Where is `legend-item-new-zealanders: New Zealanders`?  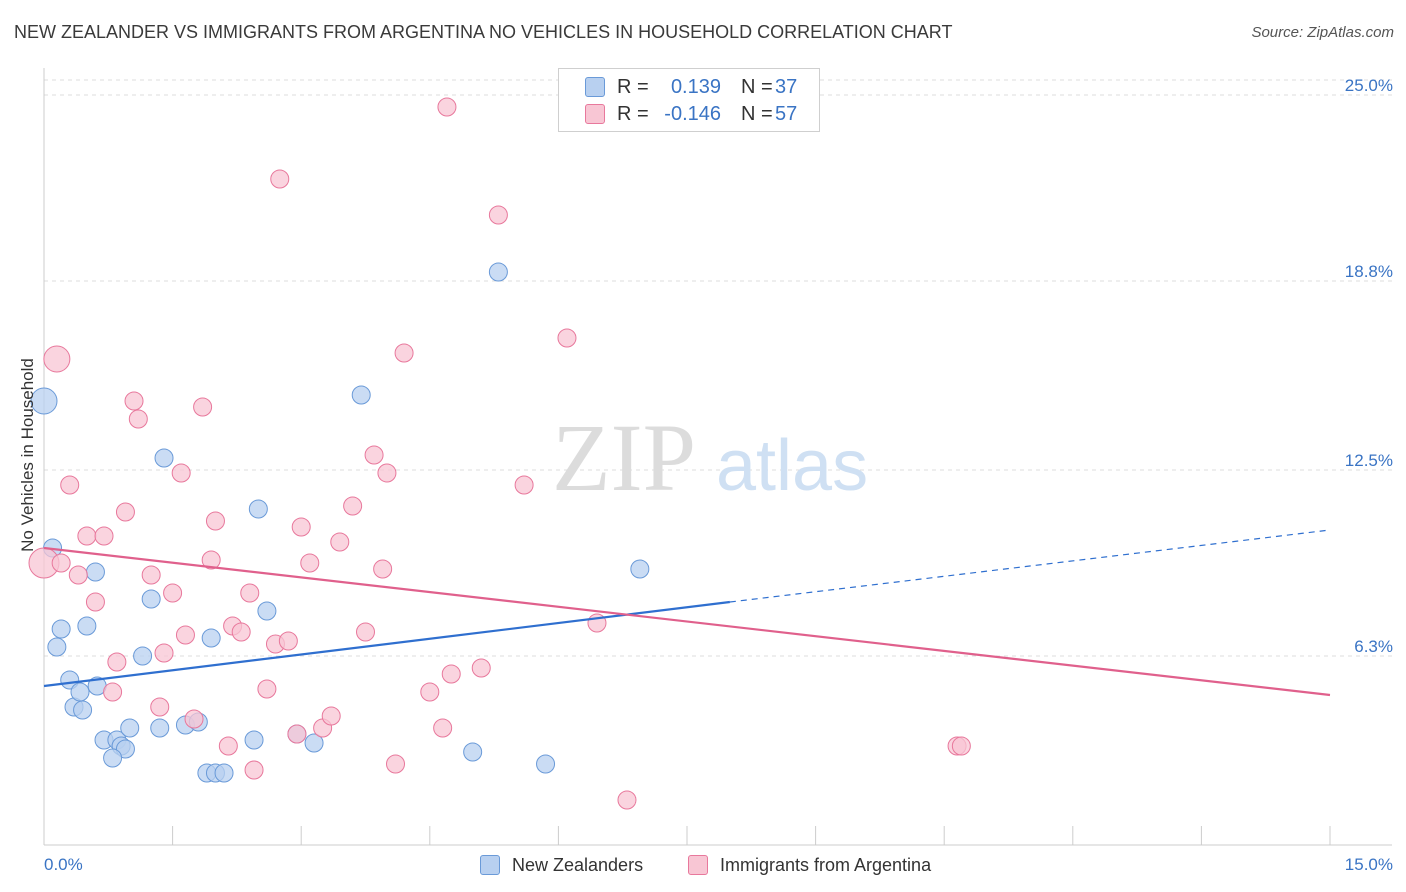 legend-item-new-zealanders: New Zealanders is located at coordinates (561, 865).